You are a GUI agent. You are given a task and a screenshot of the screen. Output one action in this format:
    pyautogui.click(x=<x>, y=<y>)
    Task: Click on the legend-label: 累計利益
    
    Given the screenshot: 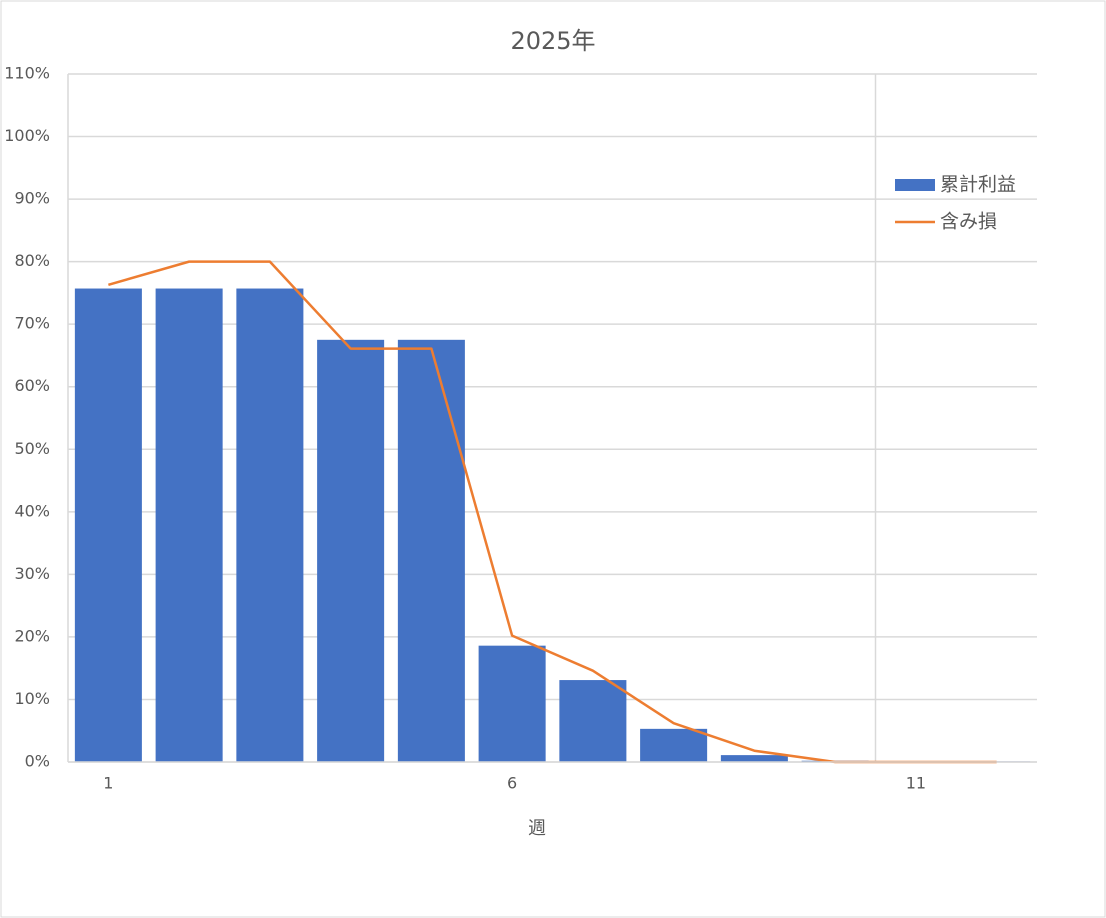 What is the action you would take?
    pyautogui.click(x=978, y=185)
    